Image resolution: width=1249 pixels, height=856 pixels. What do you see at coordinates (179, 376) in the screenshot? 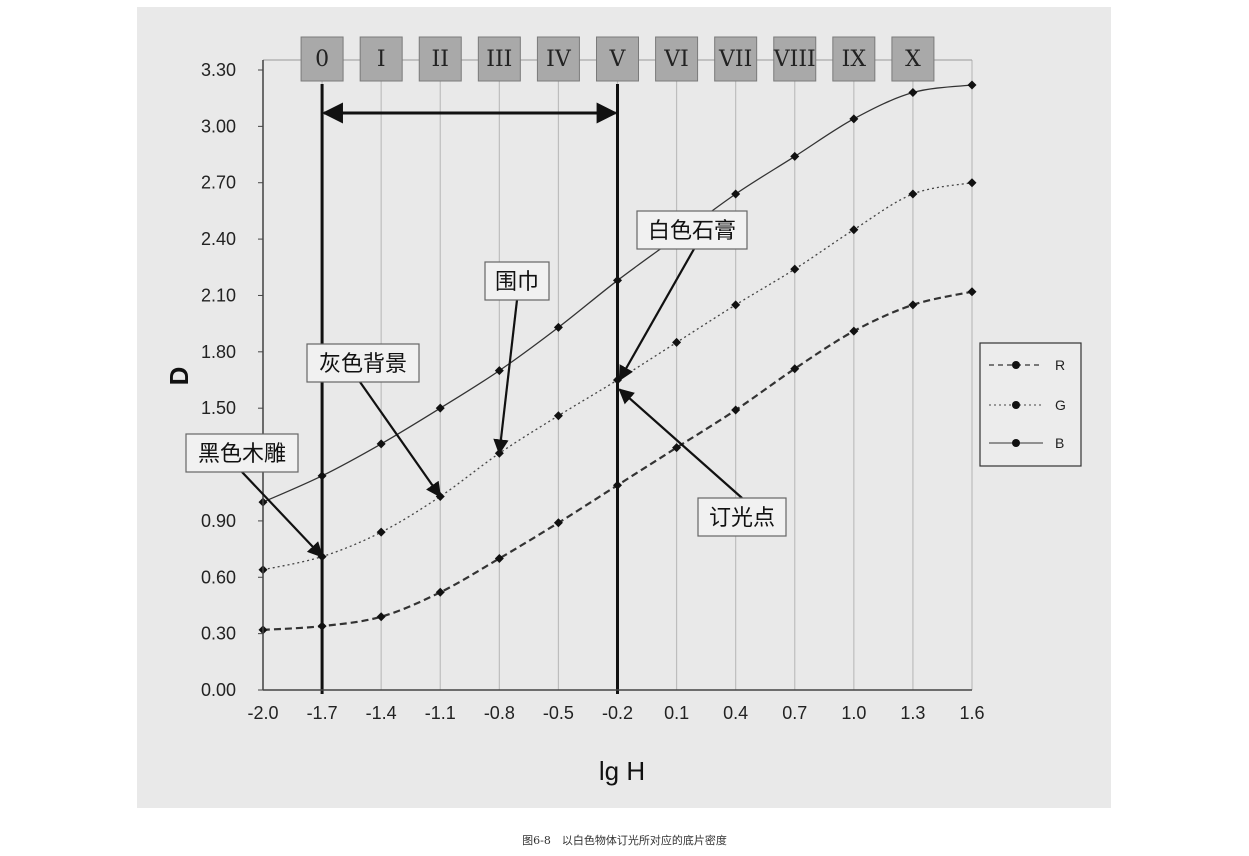
I see `y-axis-title: D` at bounding box center [179, 376].